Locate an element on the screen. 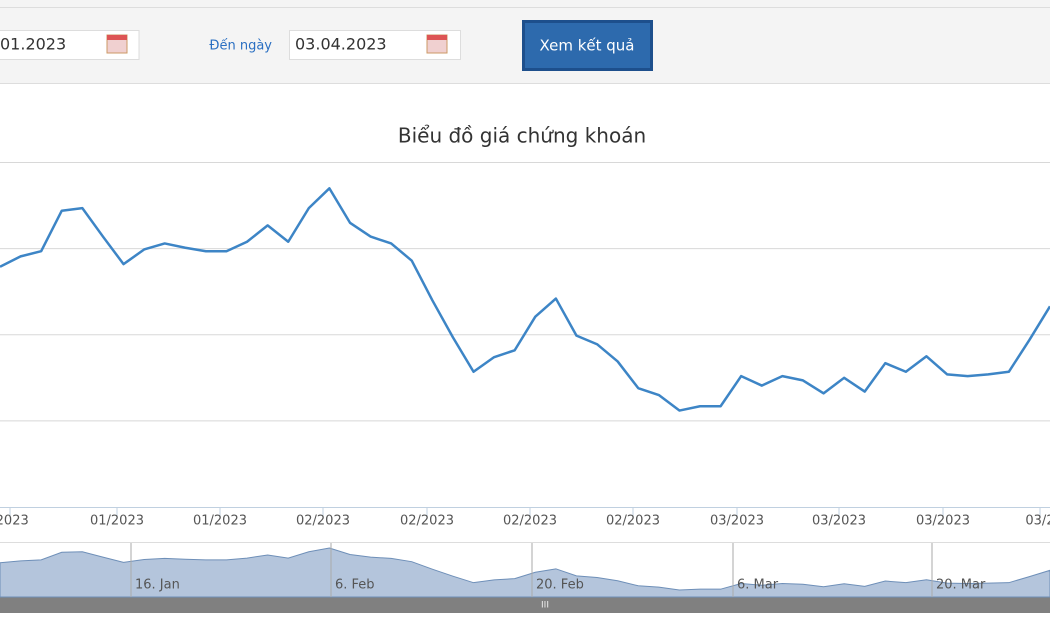 This screenshot has width=1050, height=634. from-date: 01.2023 is located at coordinates (33, 44).